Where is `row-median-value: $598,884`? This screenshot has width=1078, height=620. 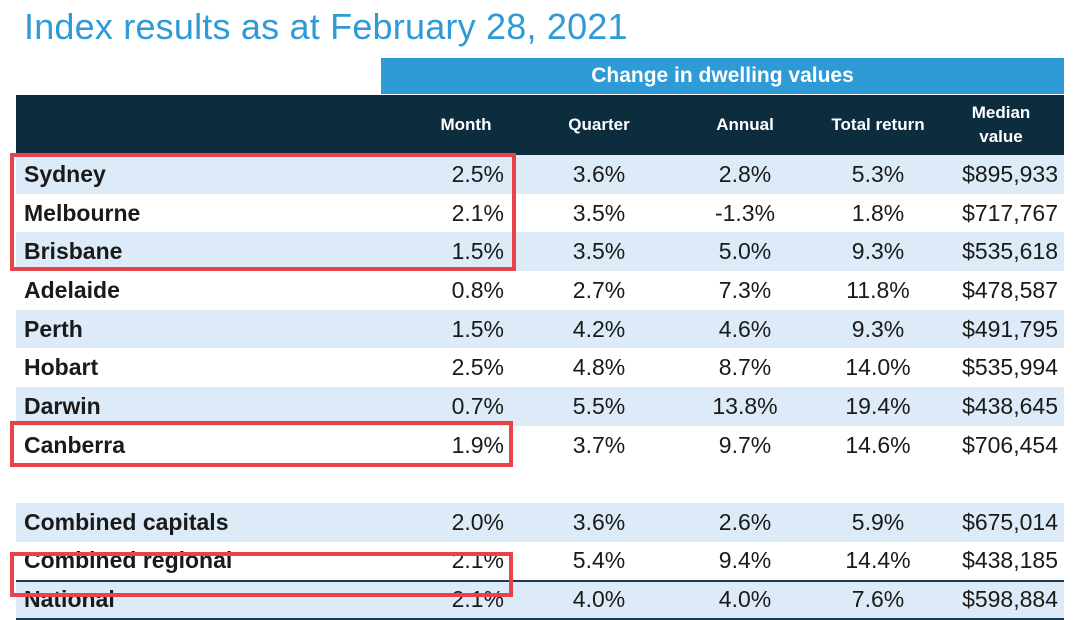 row-median-value: $598,884 is located at coordinates (1001, 599).